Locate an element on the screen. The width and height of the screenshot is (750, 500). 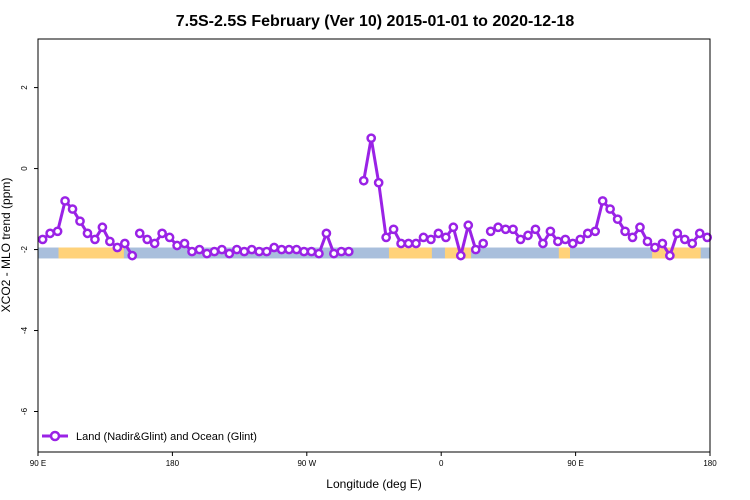
x-tick-label: 0 is located at coordinates (441, 463).